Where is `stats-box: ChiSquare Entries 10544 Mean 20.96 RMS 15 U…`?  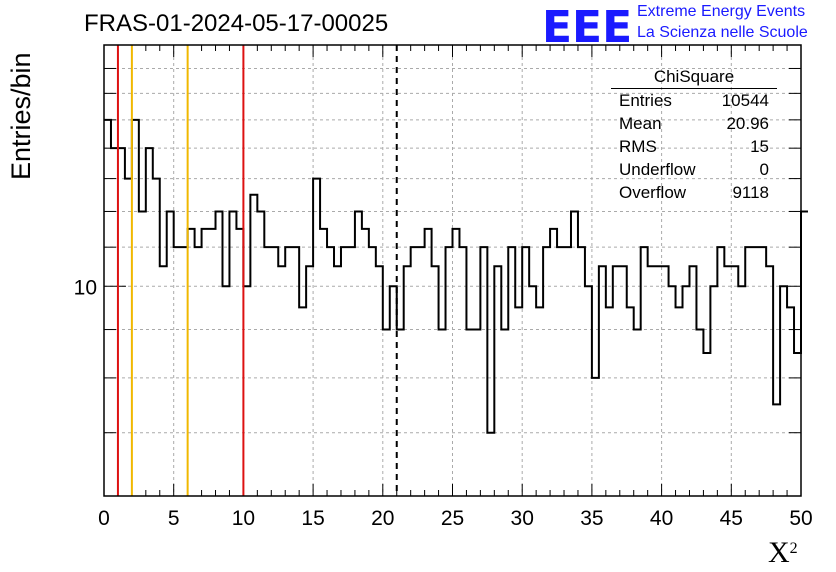 stats-box: ChiSquare Entries 10544 Mean 20.96 RMS 15 U… is located at coordinates (694, 135).